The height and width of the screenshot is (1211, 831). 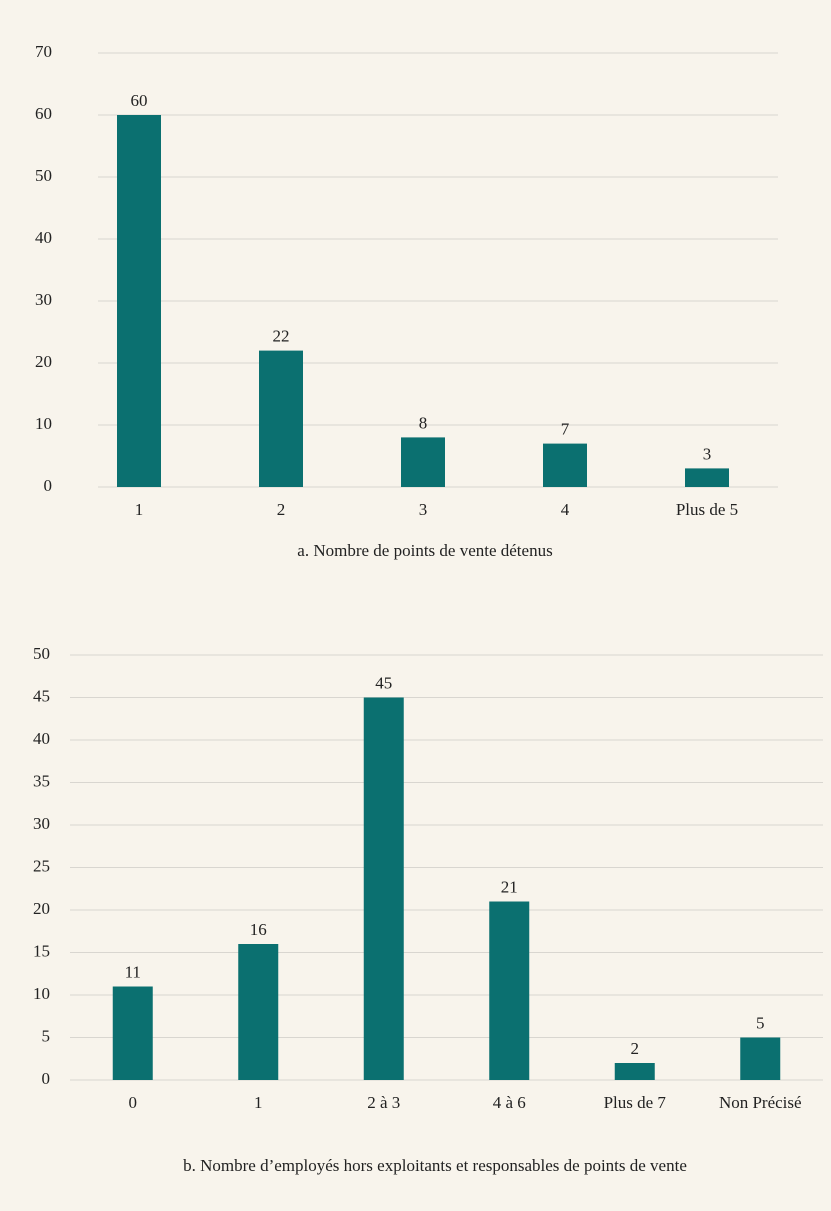 What do you see at coordinates (707, 509) in the screenshot?
I see `x-tick-label: Plus de 5` at bounding box center [707, 509].